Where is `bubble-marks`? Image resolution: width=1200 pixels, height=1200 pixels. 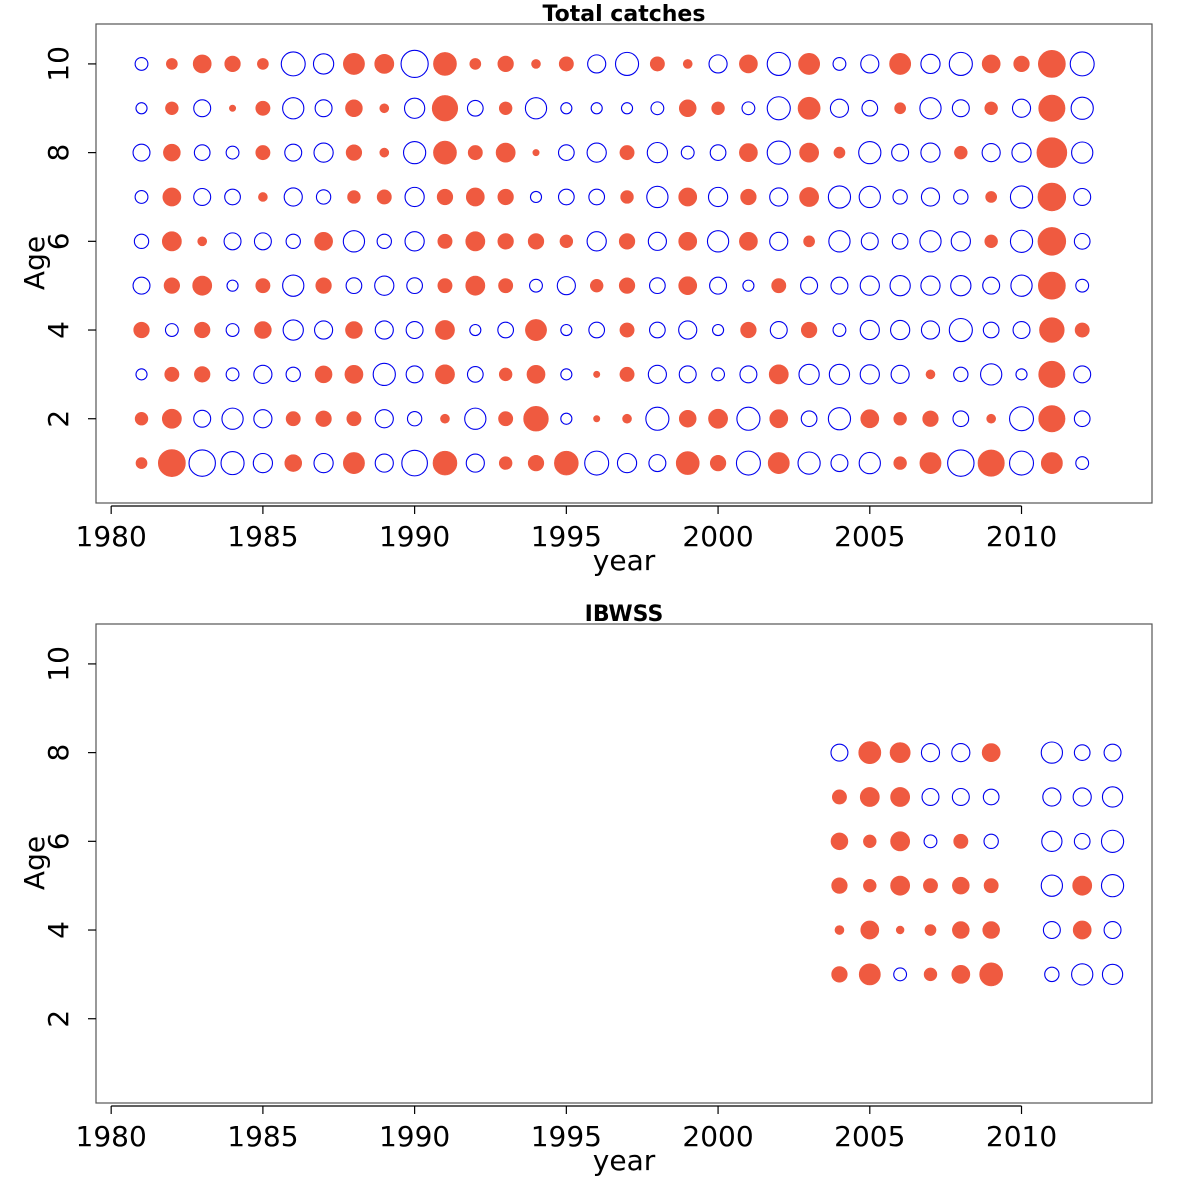
bubble-marks is located at coordinates (977, 864).